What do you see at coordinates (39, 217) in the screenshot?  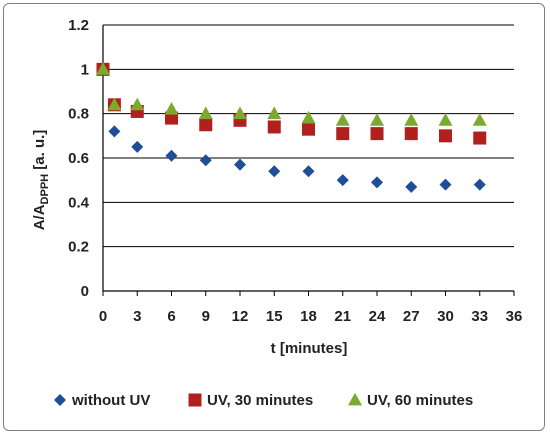 I see `y-axis-title-main: A/A` at bounding box center [39, 217].